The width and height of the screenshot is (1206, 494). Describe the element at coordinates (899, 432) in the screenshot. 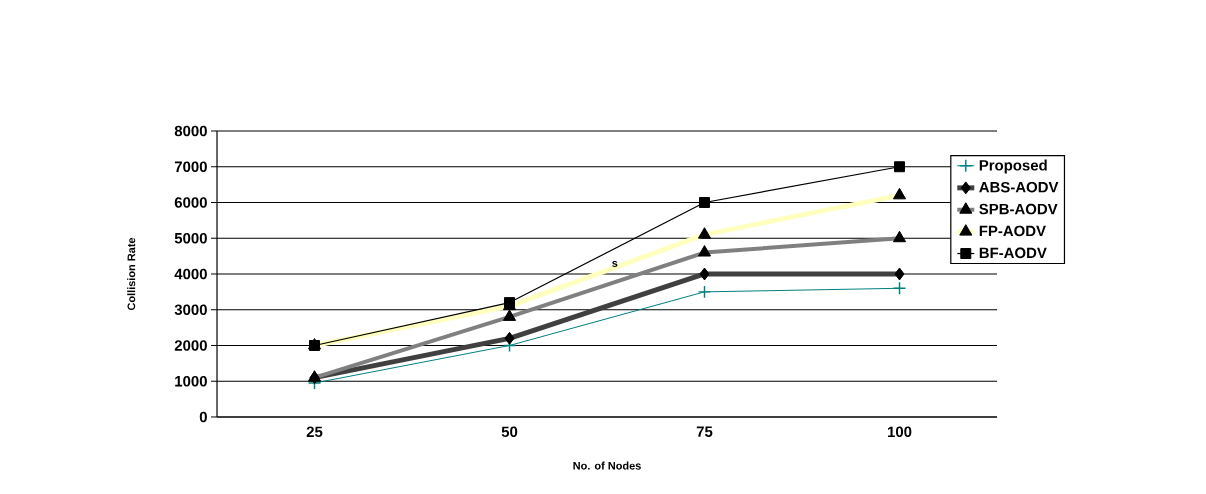

I see `x-tick-label: 100` at that location.